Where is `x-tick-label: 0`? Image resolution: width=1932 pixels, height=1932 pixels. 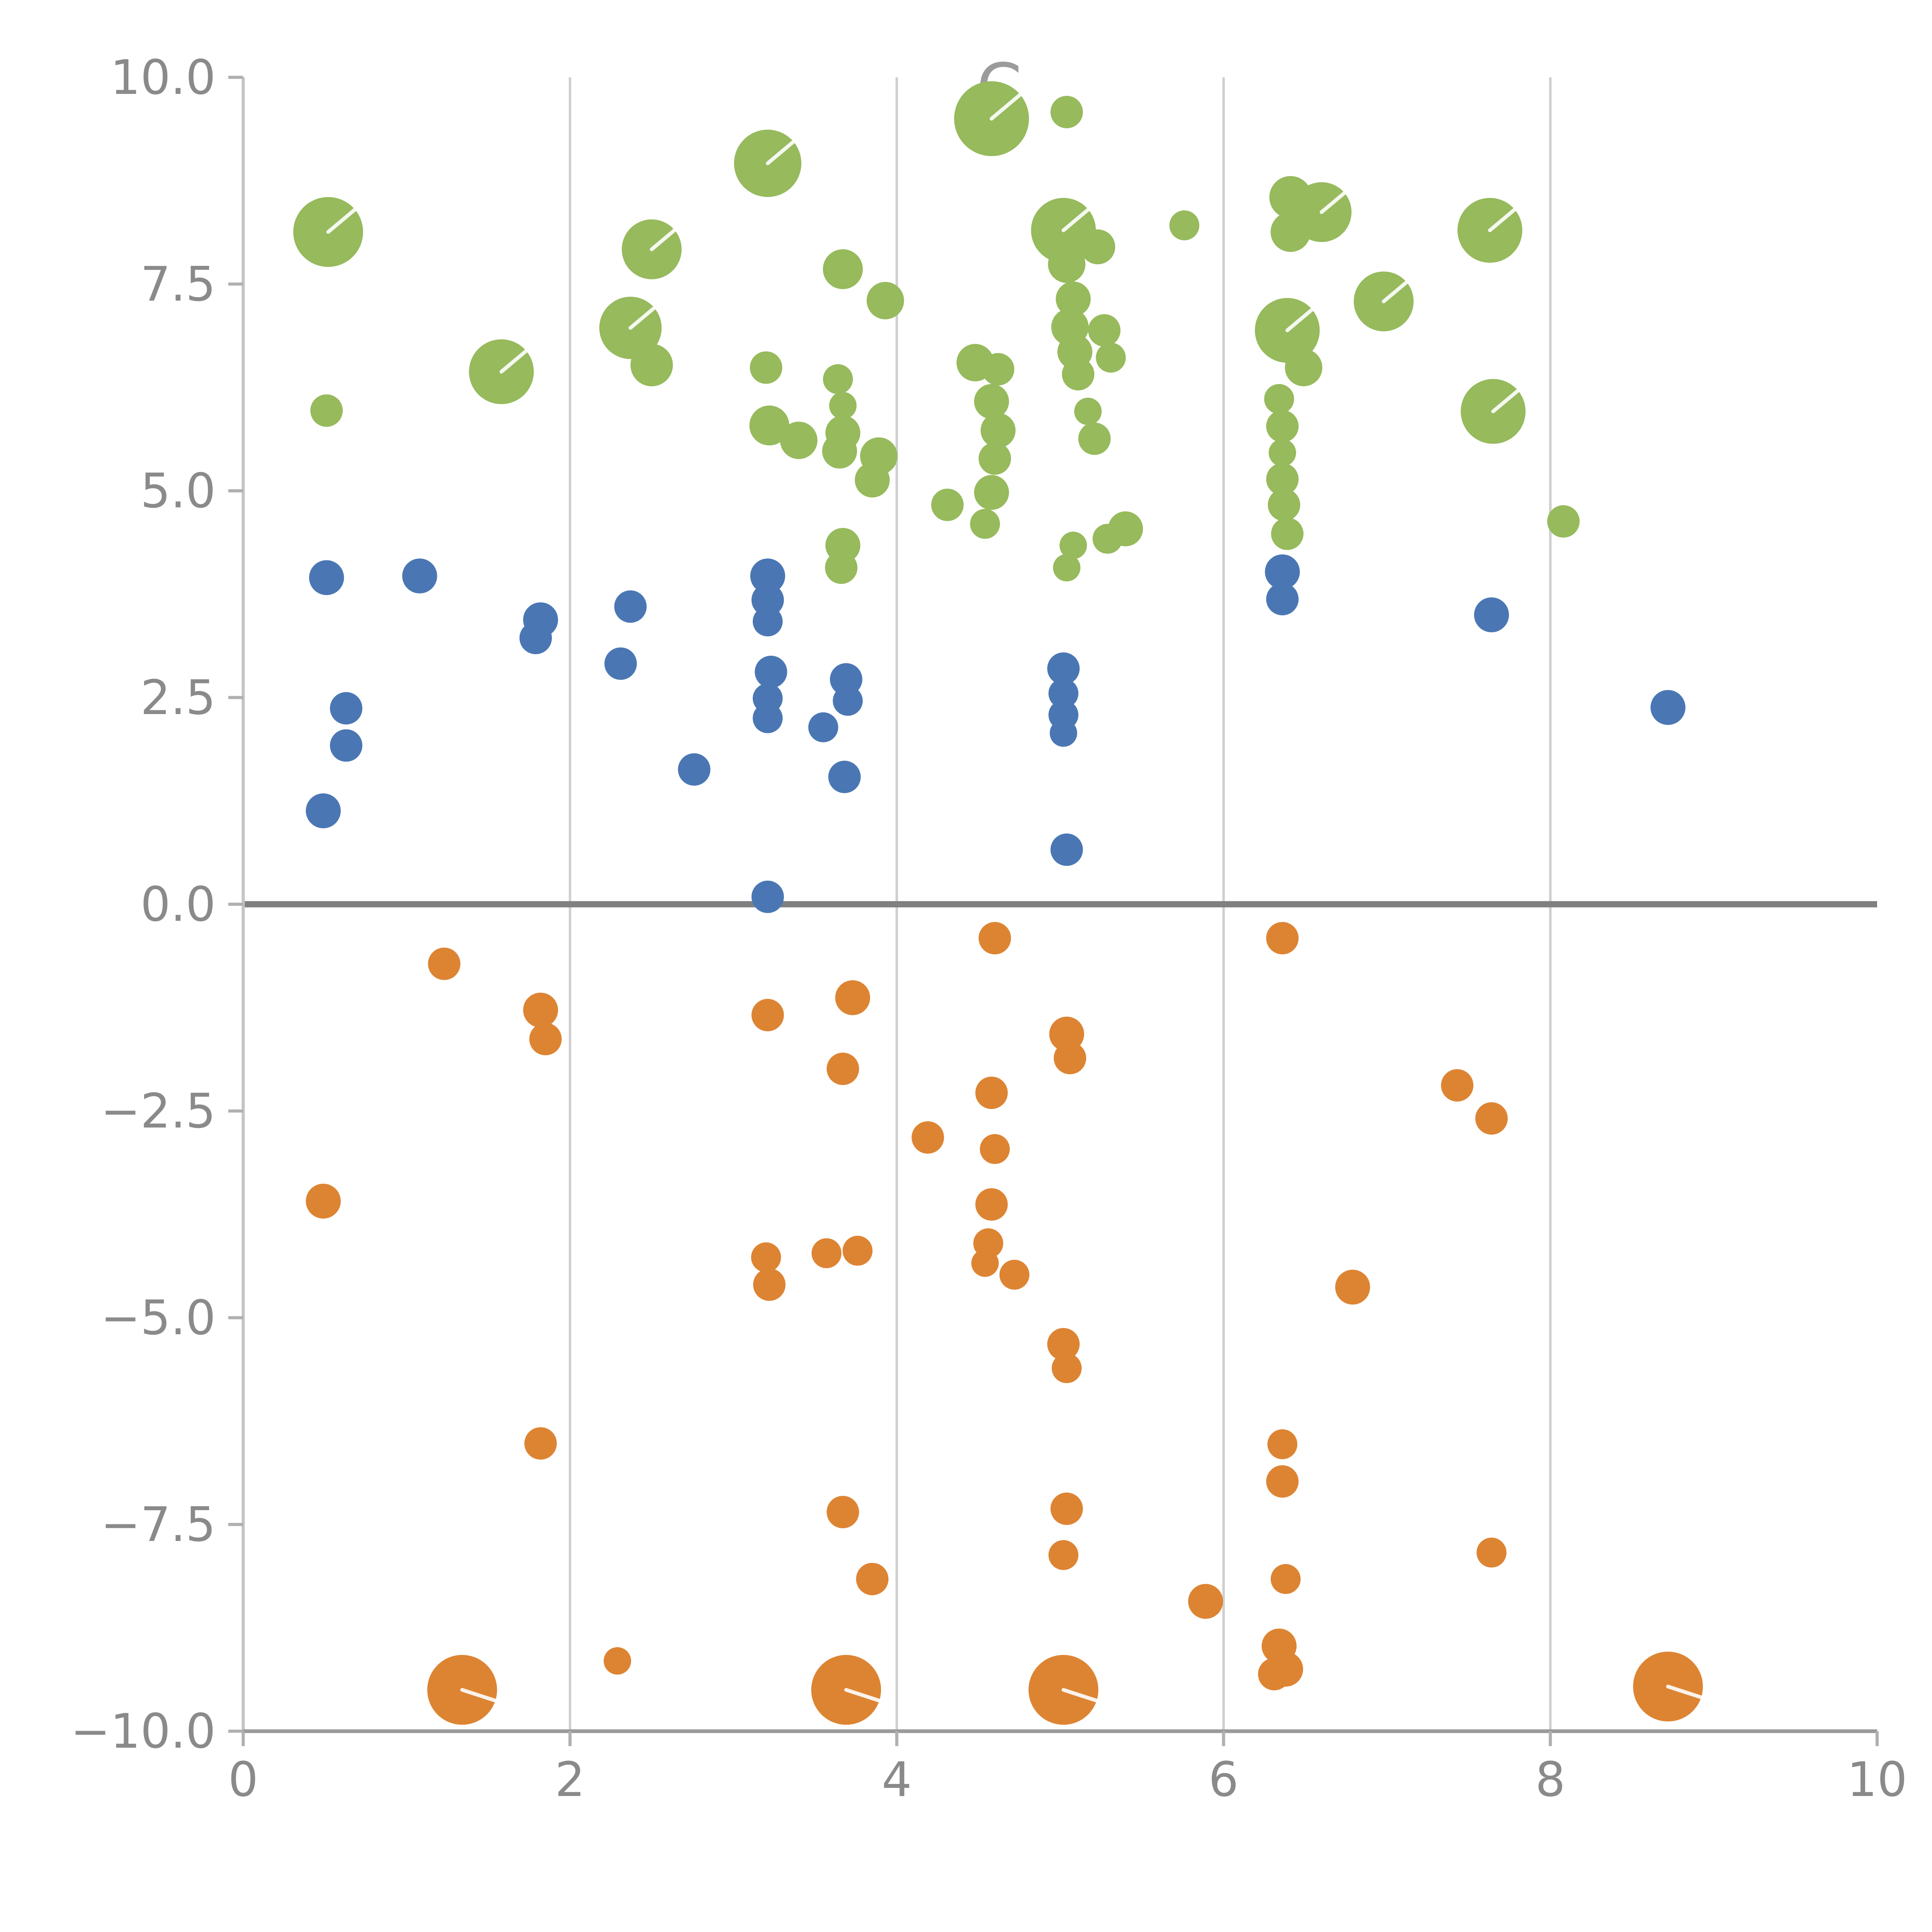
x-tick-label: 0 is located at coordinates (243, 1780).